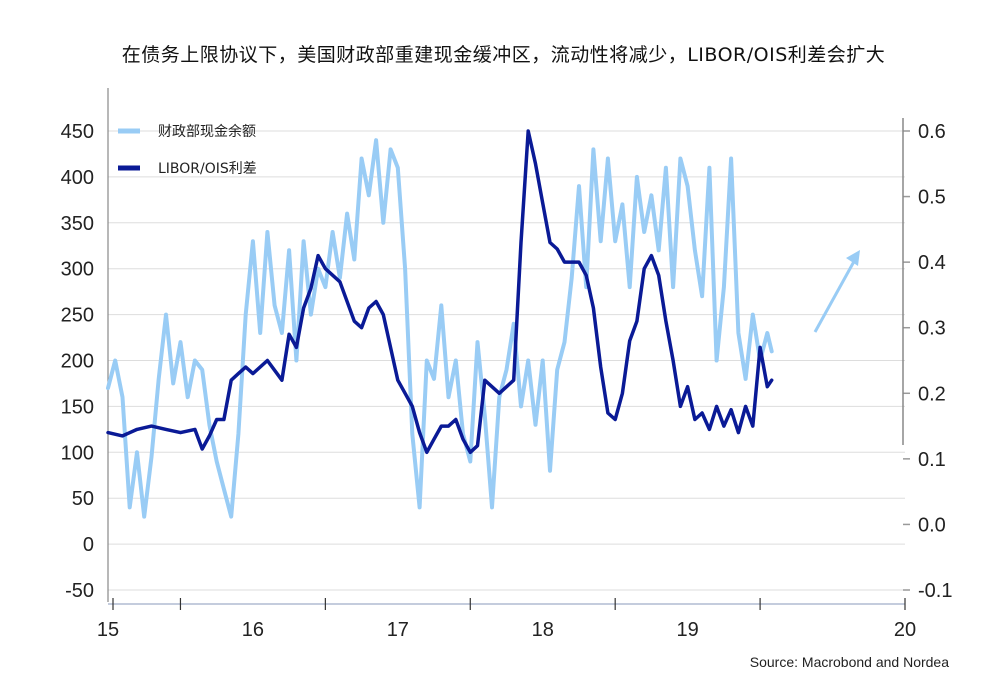  What do you see at coordinates (207, 131) in the screenshot?
I see `legend-label: 财政部现金余额` at bounding box center [207, 131].